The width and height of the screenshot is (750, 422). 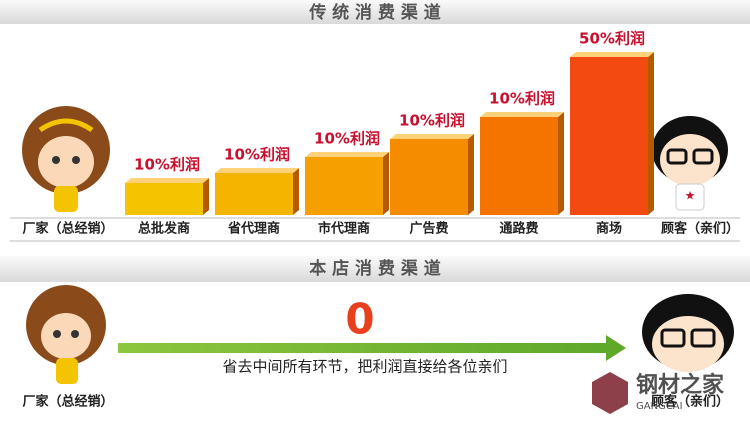 I want to click on section-title: 本 店 消 费 渠 道, so click(x=375, y=268).